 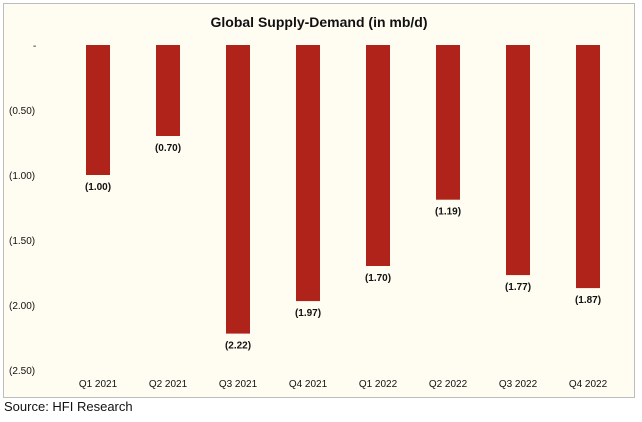 What do you see at coordinates (34, 46) in the screenshot?
I see `y-tick-label: -` at bounding box center [34, 46].